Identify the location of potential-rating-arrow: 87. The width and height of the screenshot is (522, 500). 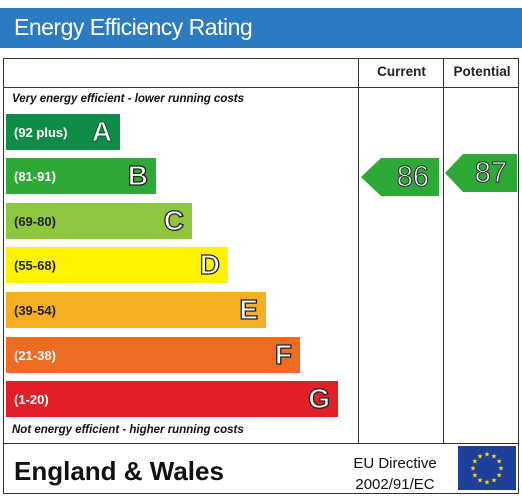
(481, 173).